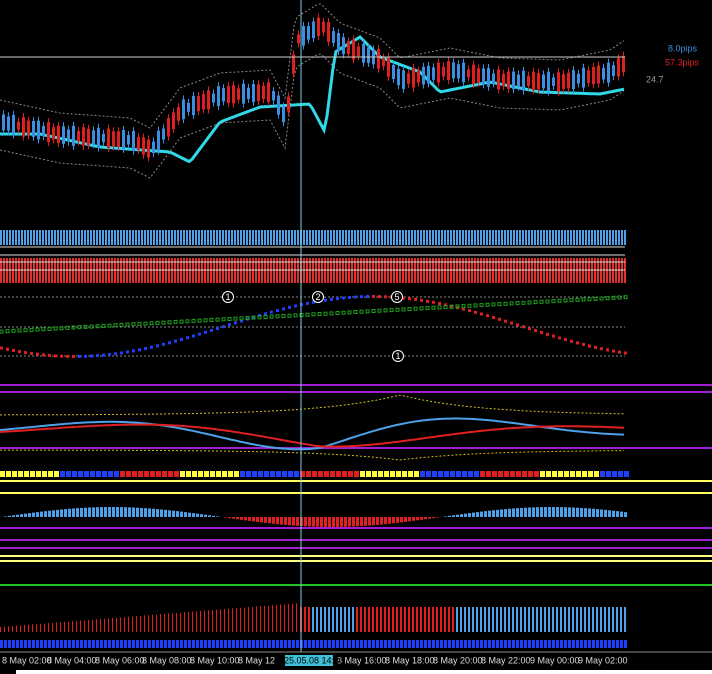 This screenshot has height=674, width=712. What do you see at coordinates (397, 356) in the screenshot?
I see `marker-label: 1` at bounding box center [397, 356].